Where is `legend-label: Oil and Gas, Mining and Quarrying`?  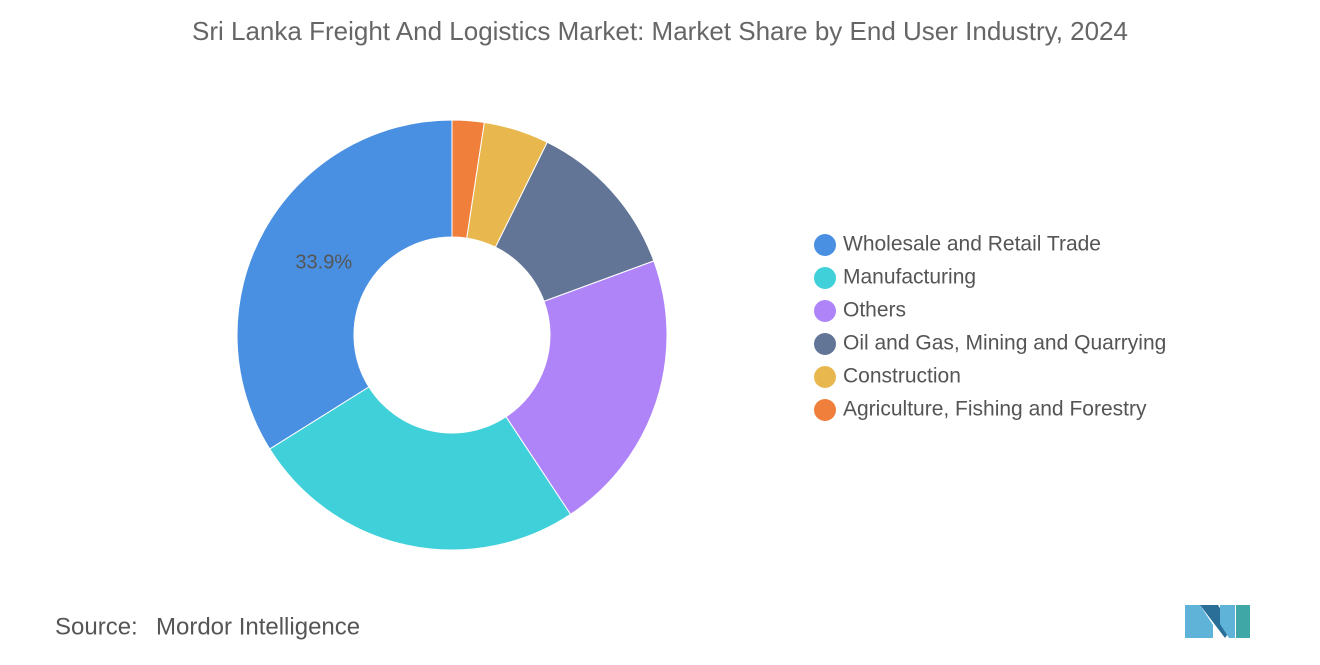
legend-label: Oil and Gas, Mining and Quarrying is located at coordinates (1004, 343).